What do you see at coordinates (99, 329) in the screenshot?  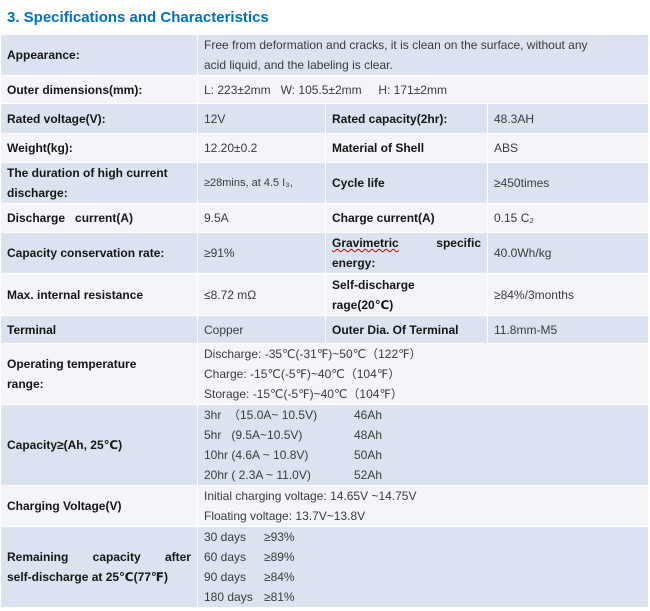 I see `terminal-label: Terminal` at bounding box center [99, 329].